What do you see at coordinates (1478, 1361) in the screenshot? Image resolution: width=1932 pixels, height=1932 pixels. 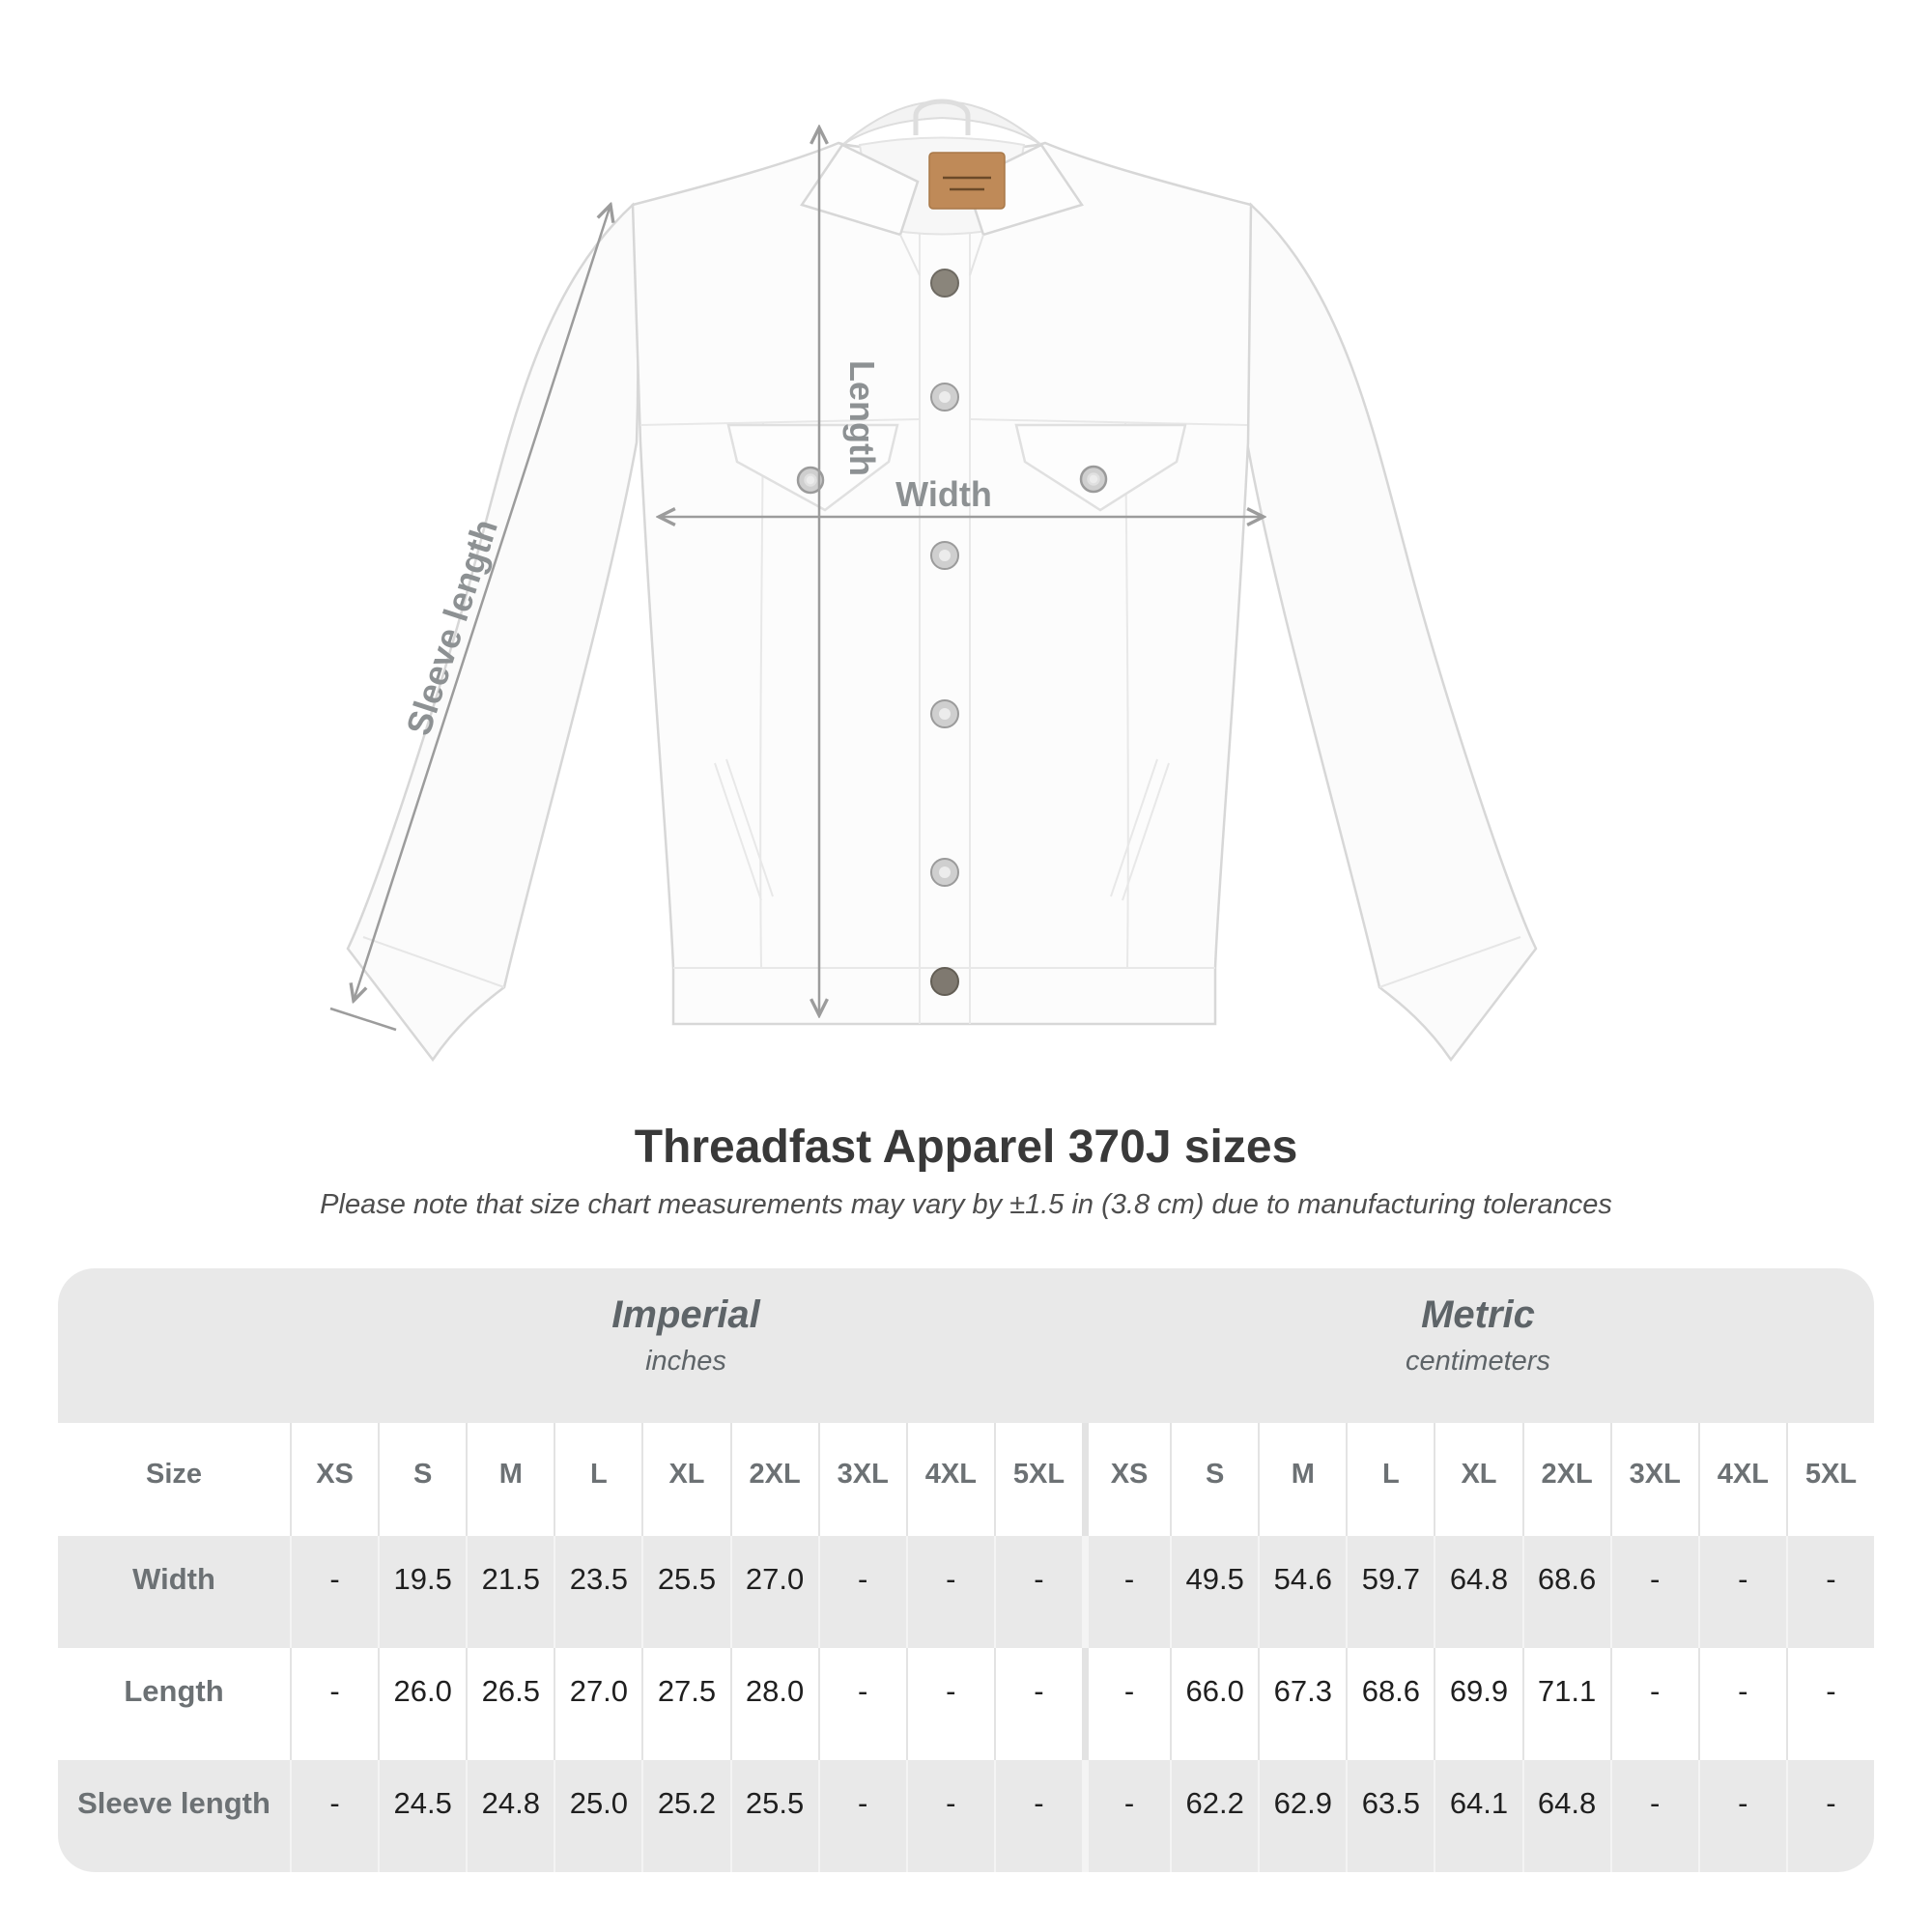 I see `metric-unit: centimeters` at bounding box center [1478, 1361].